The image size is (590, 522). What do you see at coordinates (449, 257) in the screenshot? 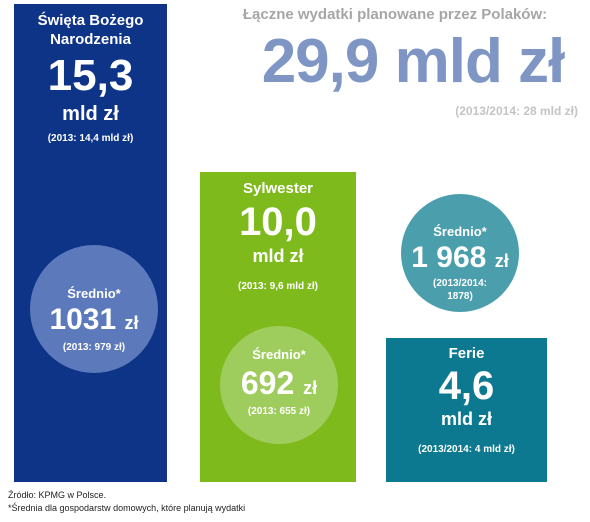
I see `avg-holidays-number: 1 968` at bounding box center [449, 257].